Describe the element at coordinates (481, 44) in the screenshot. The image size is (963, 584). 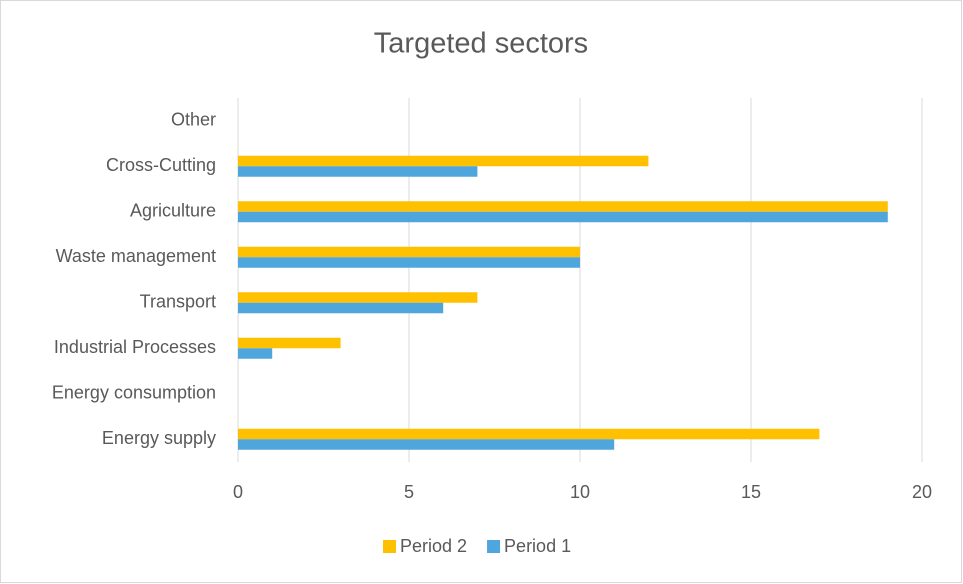
I see `chart-title: Targeted sectors` at that location.